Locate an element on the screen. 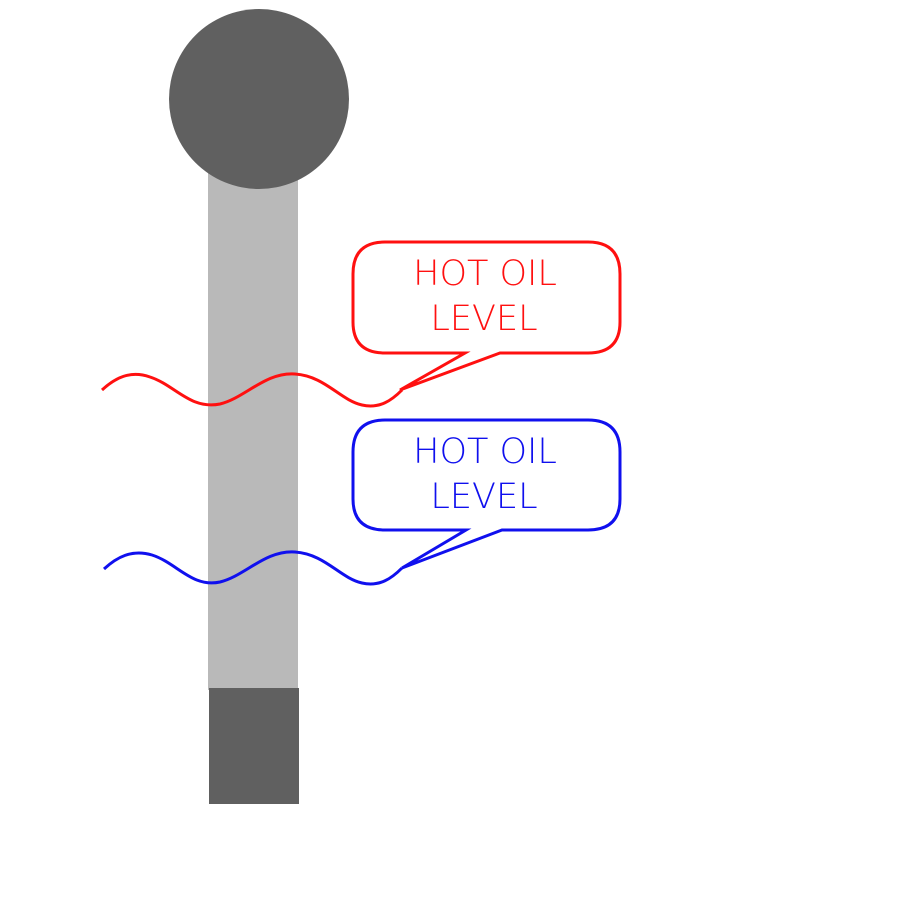  callout-label-lower-line2: LEVEL is located at coordinates (483, 497).